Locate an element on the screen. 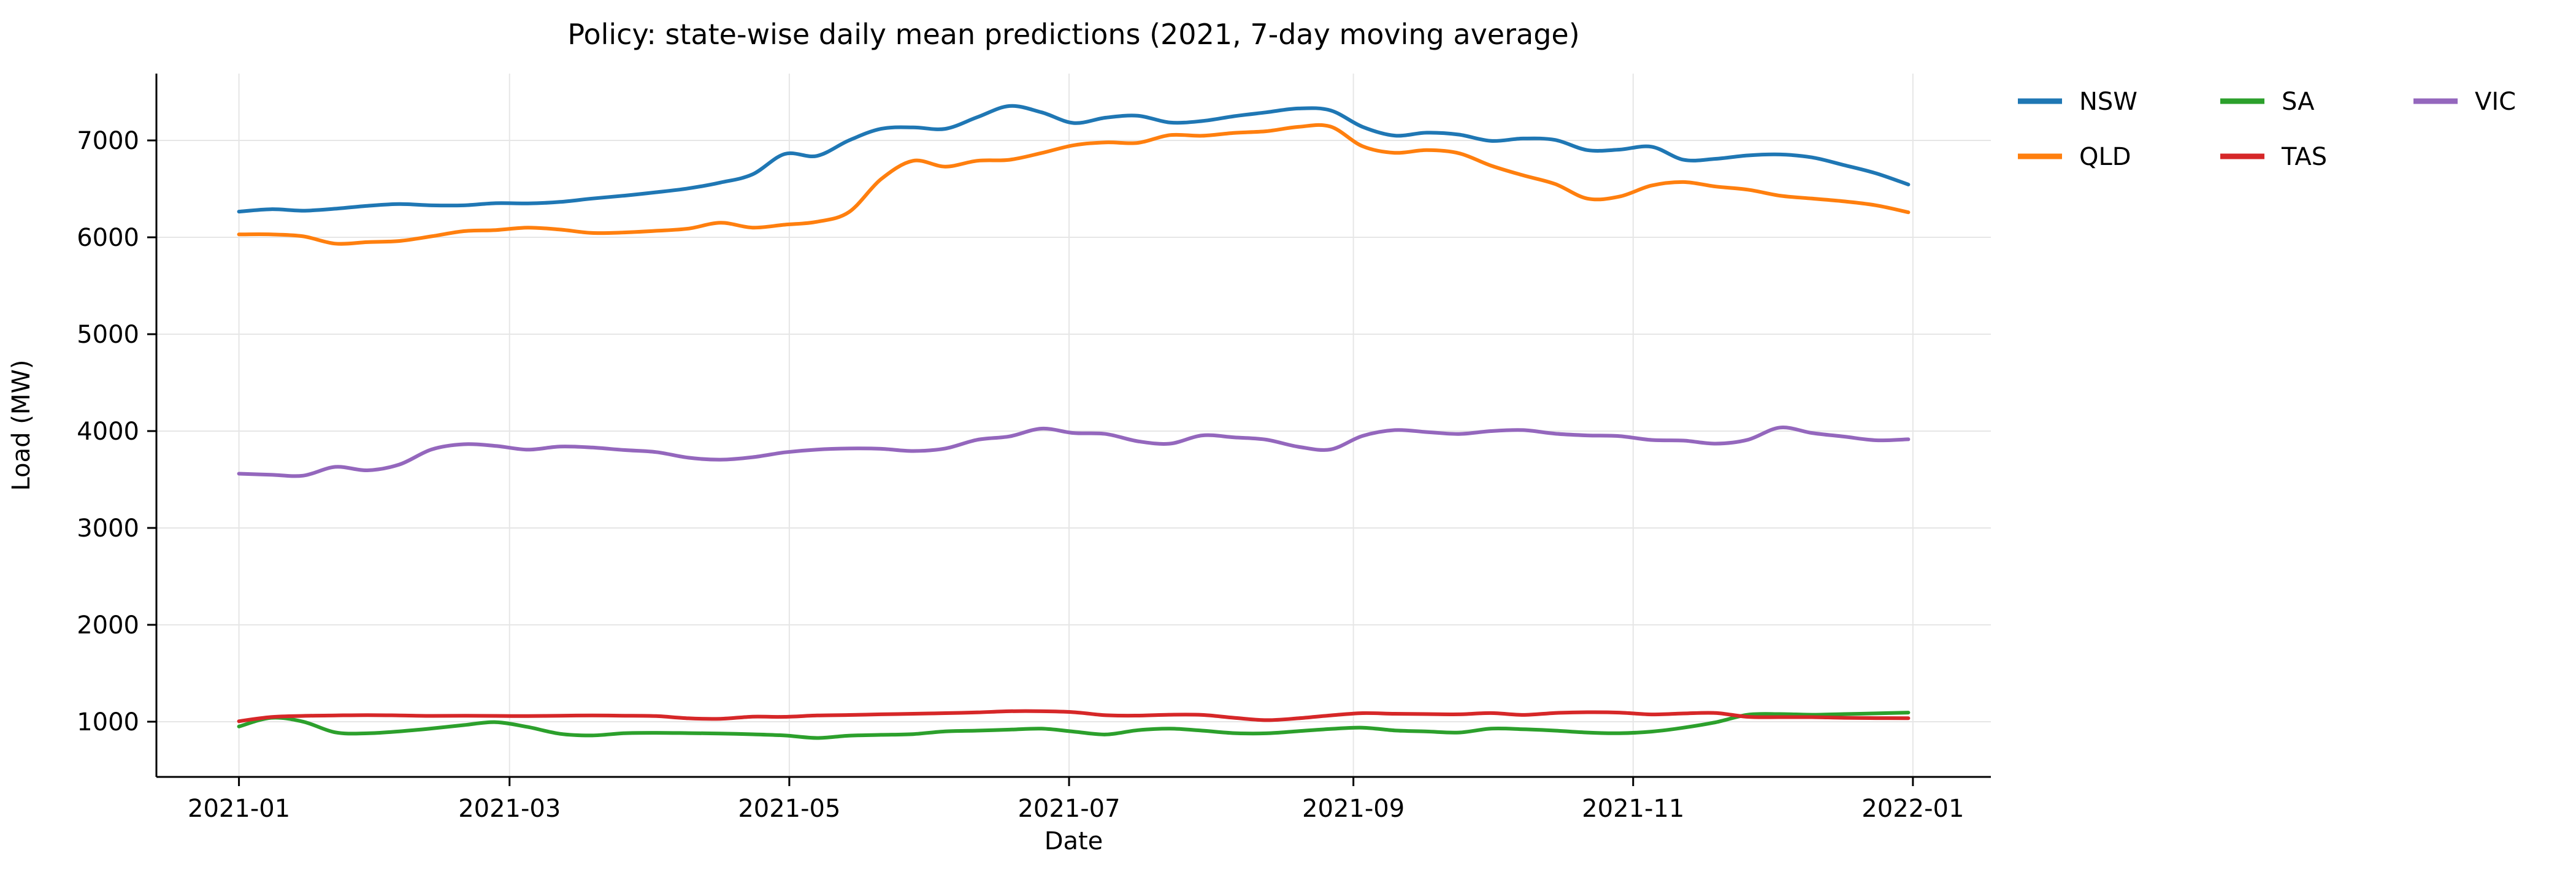 This screenshot has height=883, width=2576. x-tick-label: 2021-07 is located at coordinates (1069, 809).